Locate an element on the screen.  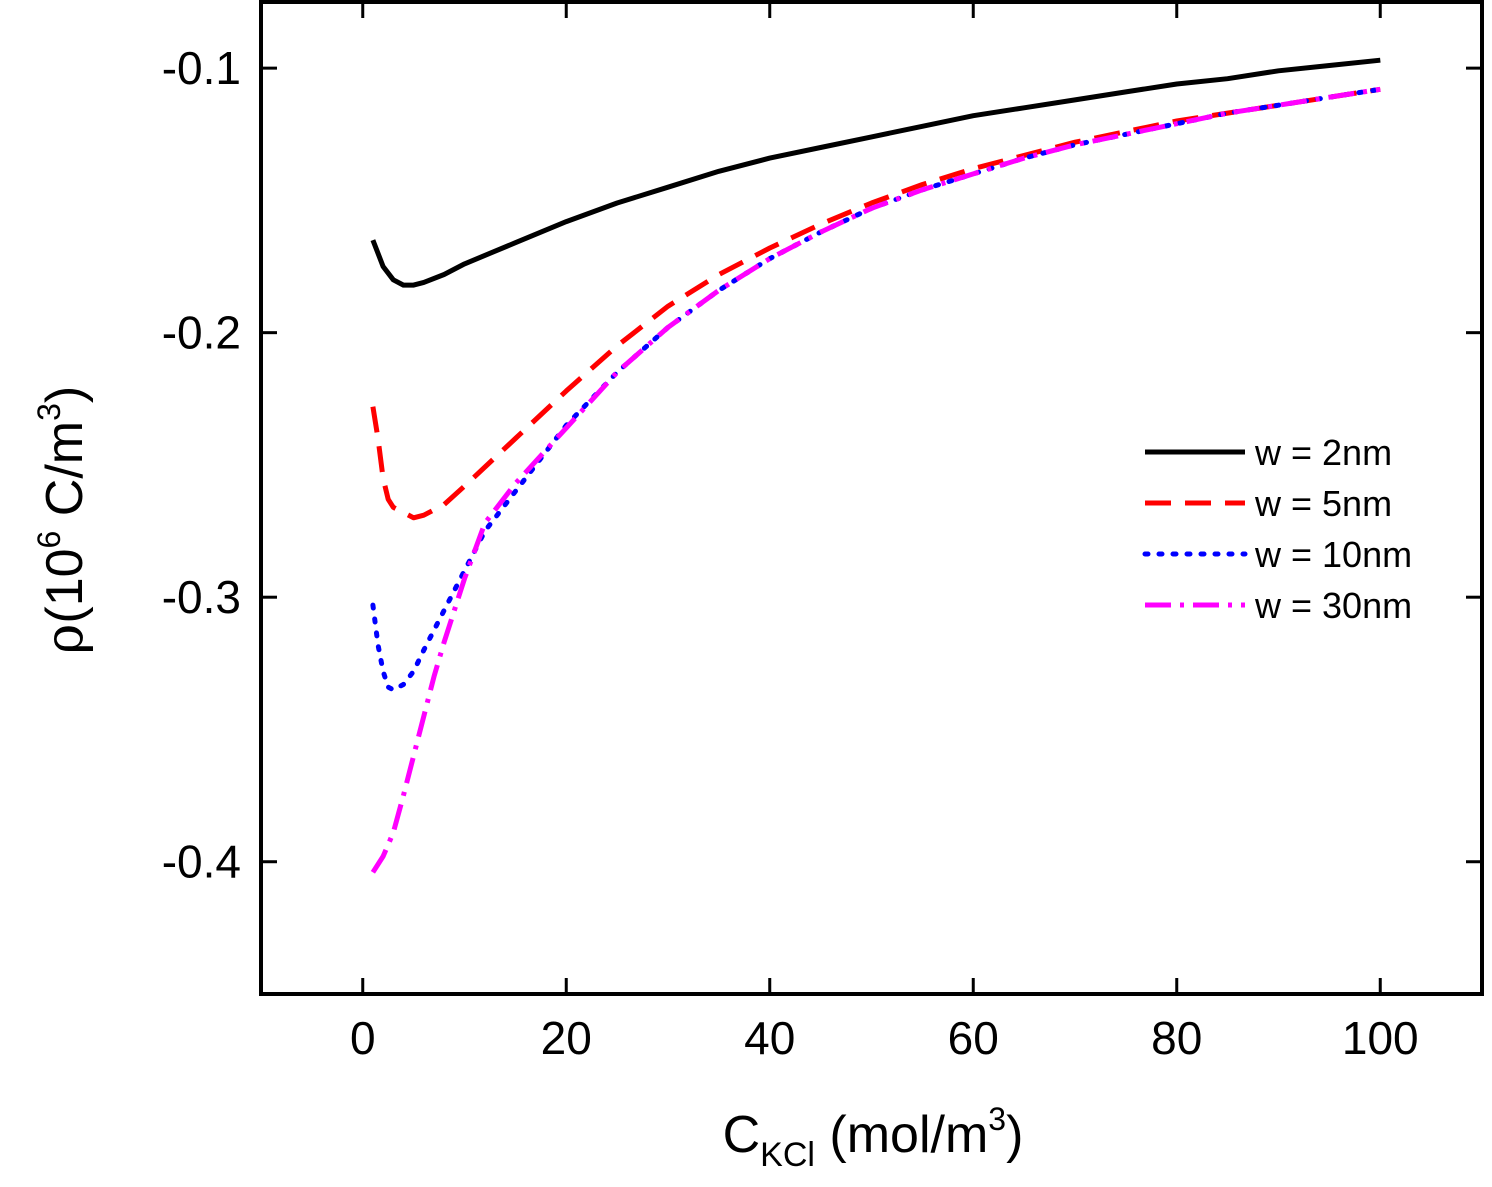
legend-label-3: w = 10nm is located at coordinates (1333, 554).